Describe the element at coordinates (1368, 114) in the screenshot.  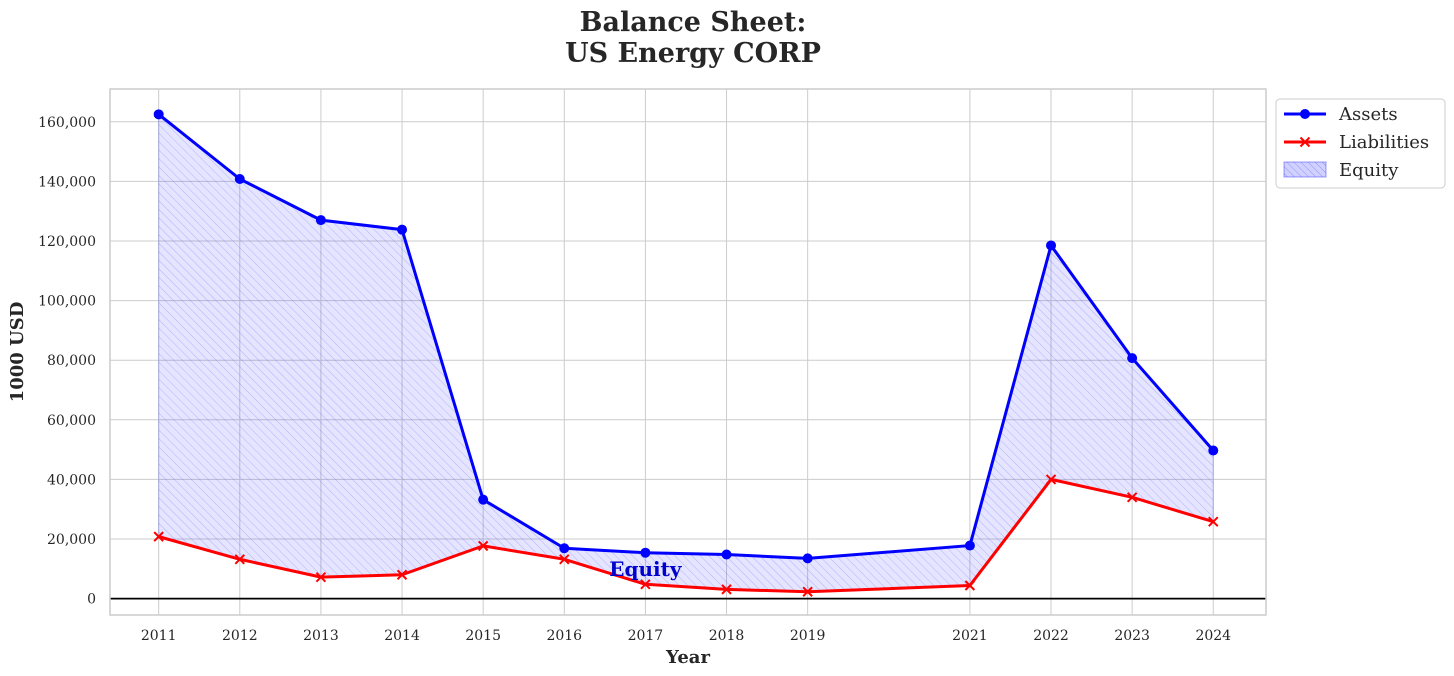
I see `legend-assets-label: Assets` at that location.